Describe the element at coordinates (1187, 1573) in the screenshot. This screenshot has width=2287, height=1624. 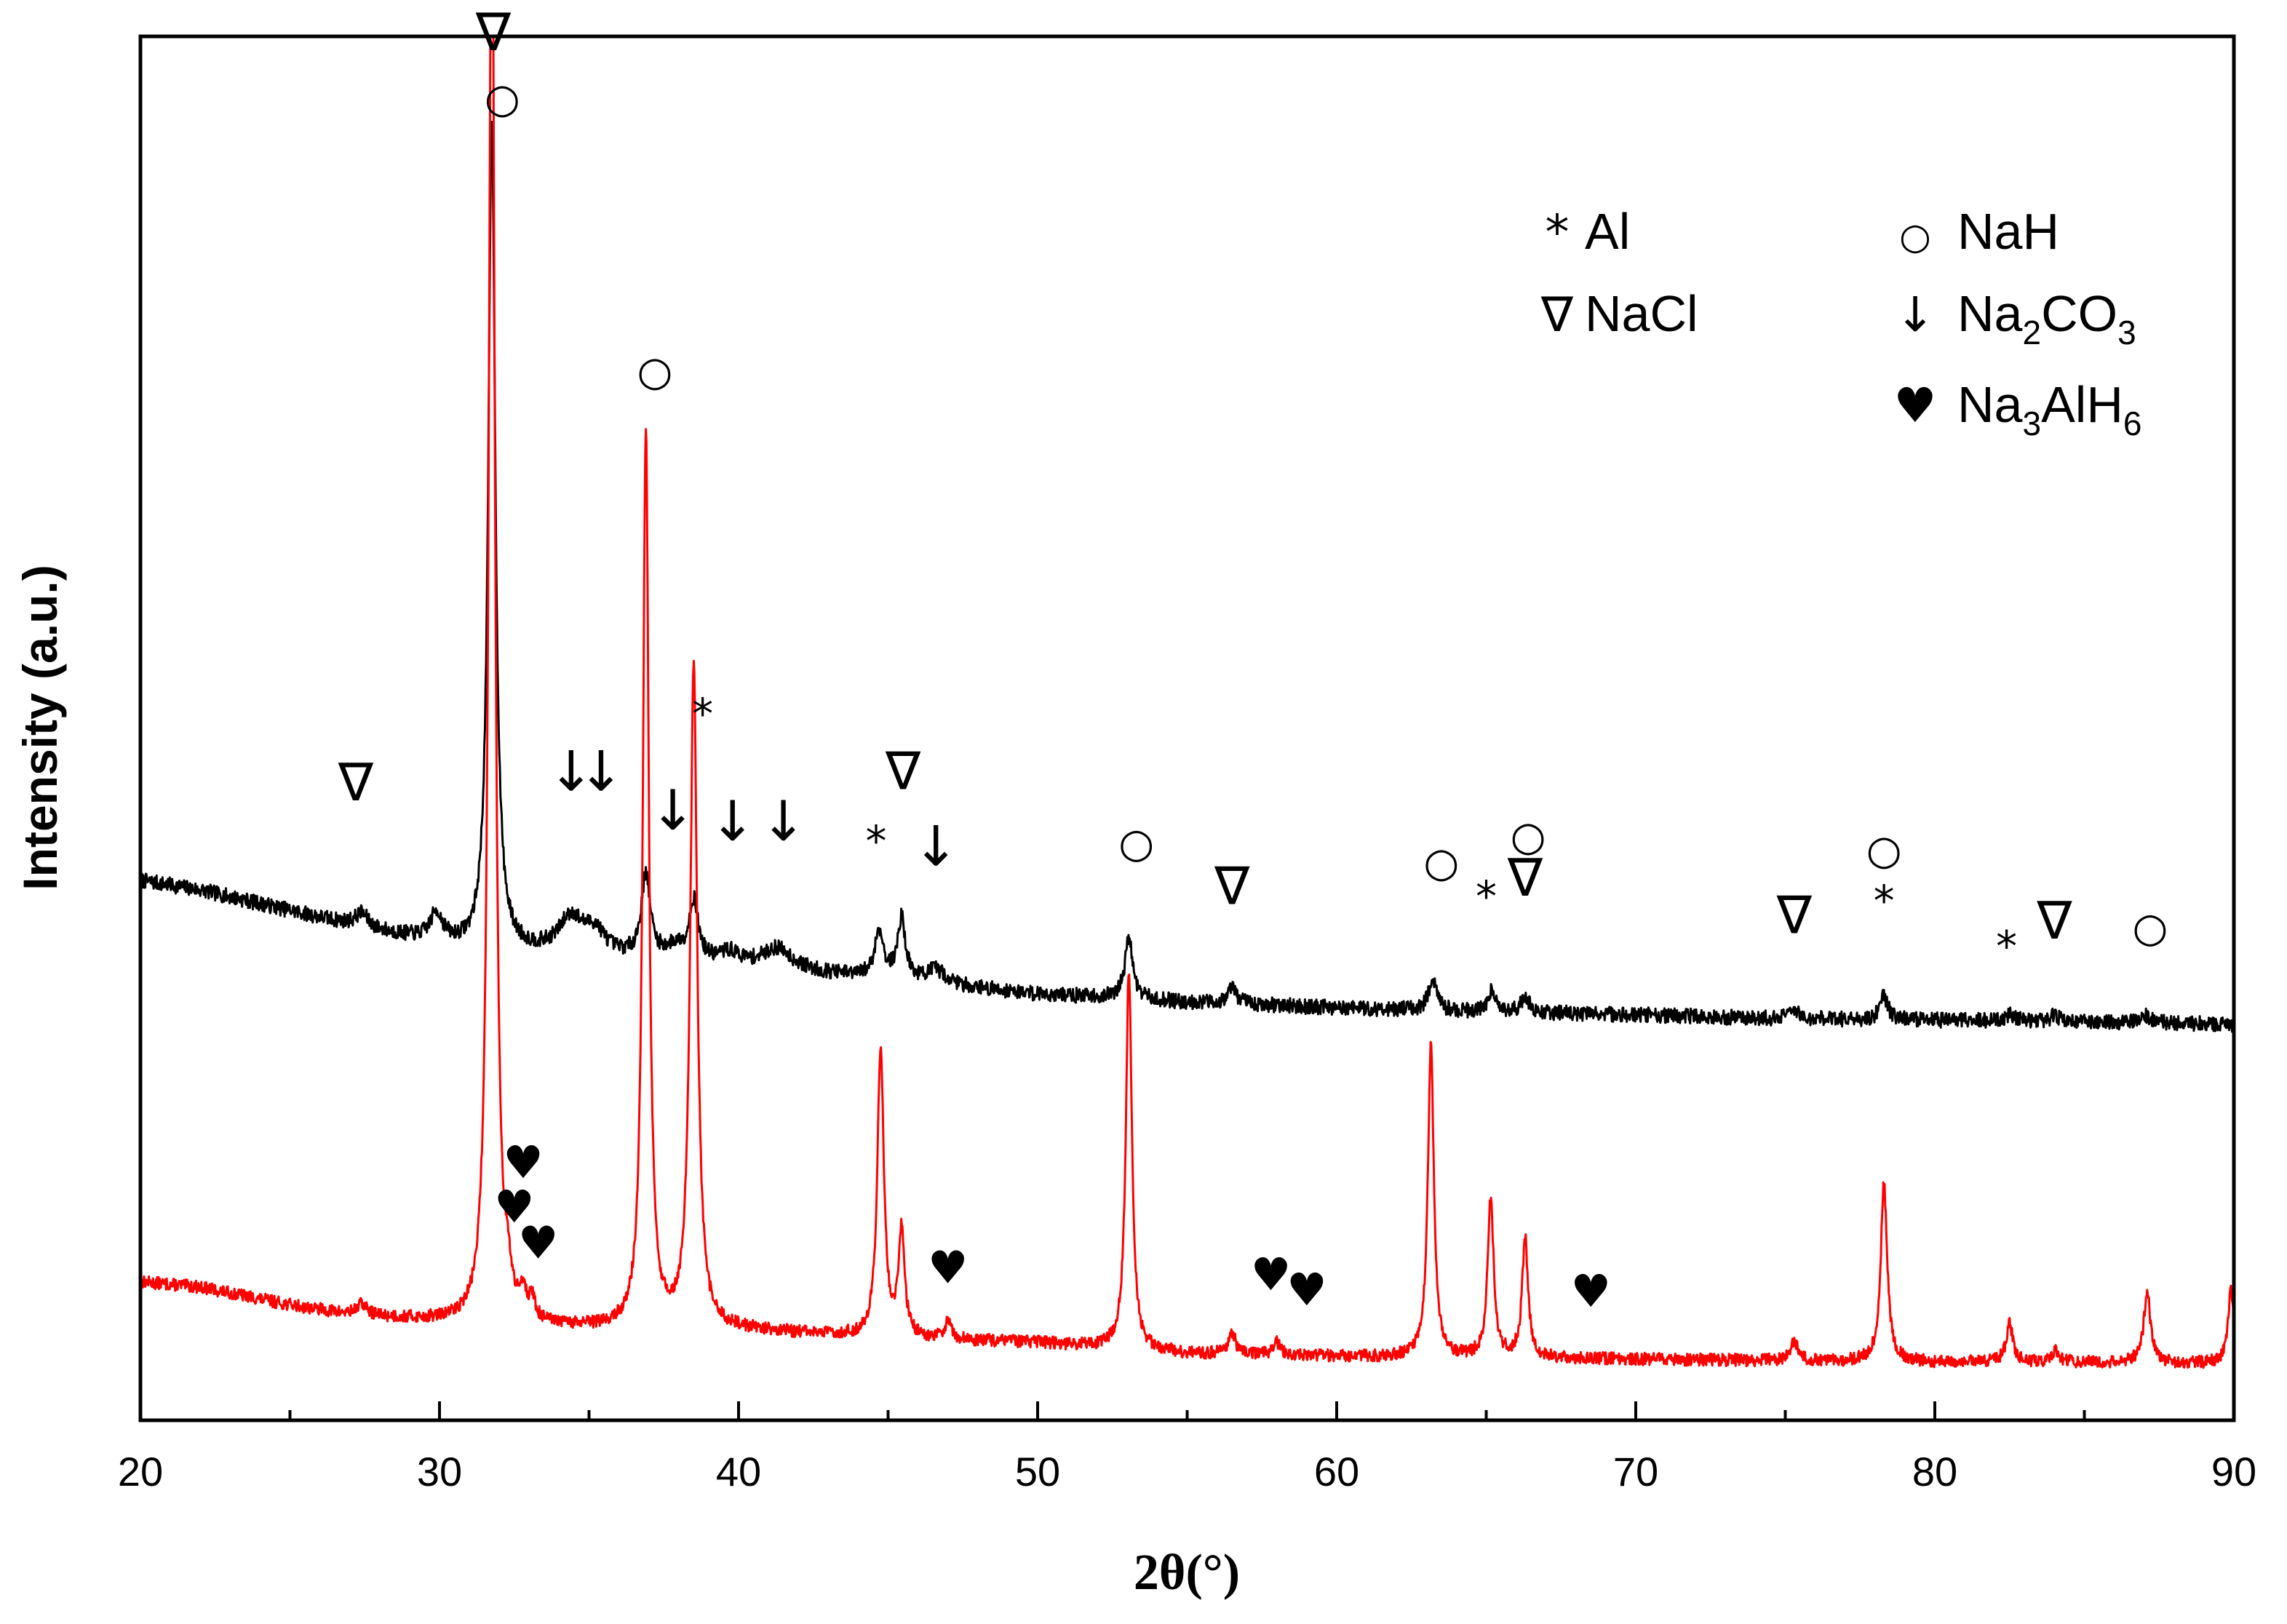
I see `x-axis-title: 2θ(°)` at that location.